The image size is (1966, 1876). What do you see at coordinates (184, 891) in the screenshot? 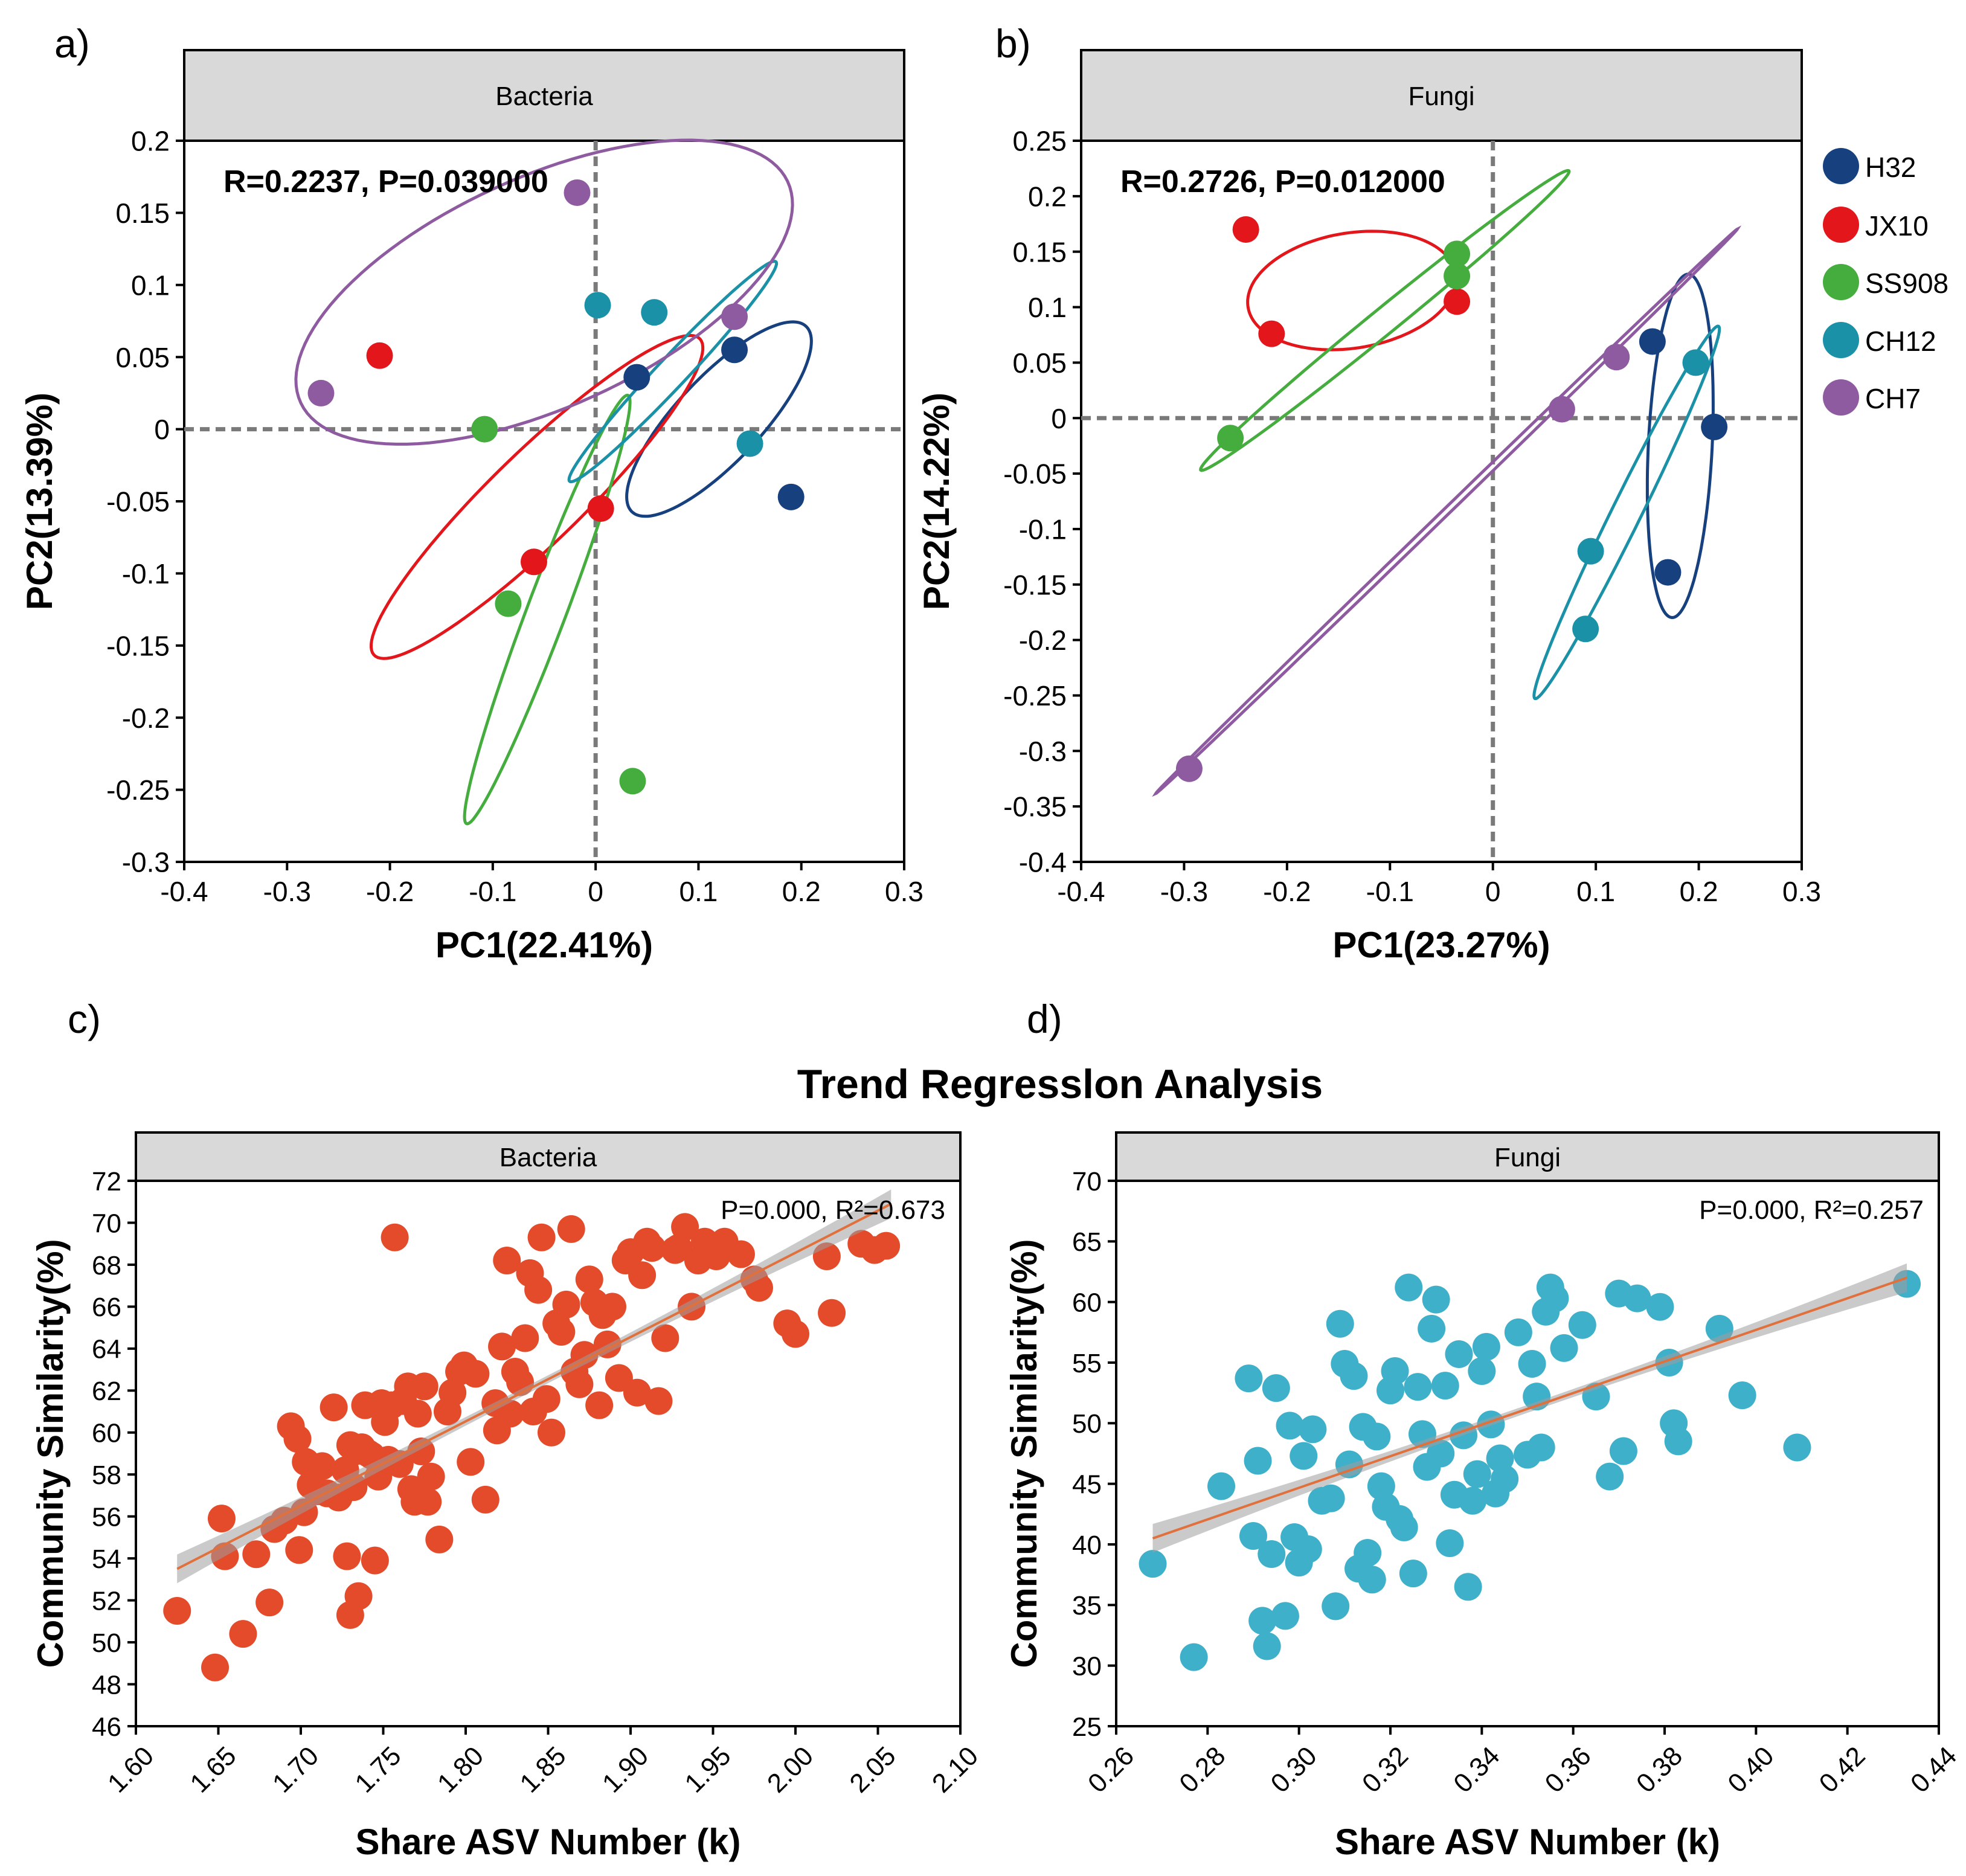
I see `x-tick-label: -0.4` at bounding box center [184, 891].